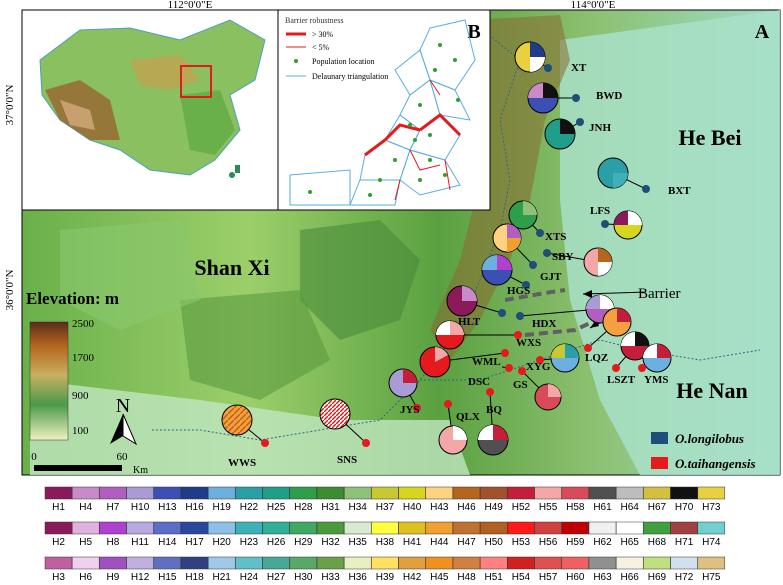 Image resolution: width=783 pixels, height=585 pixels. Describe the element at coordinates (644, 177) in the screenshot. I see `pie-bxt: BXT` at that location.